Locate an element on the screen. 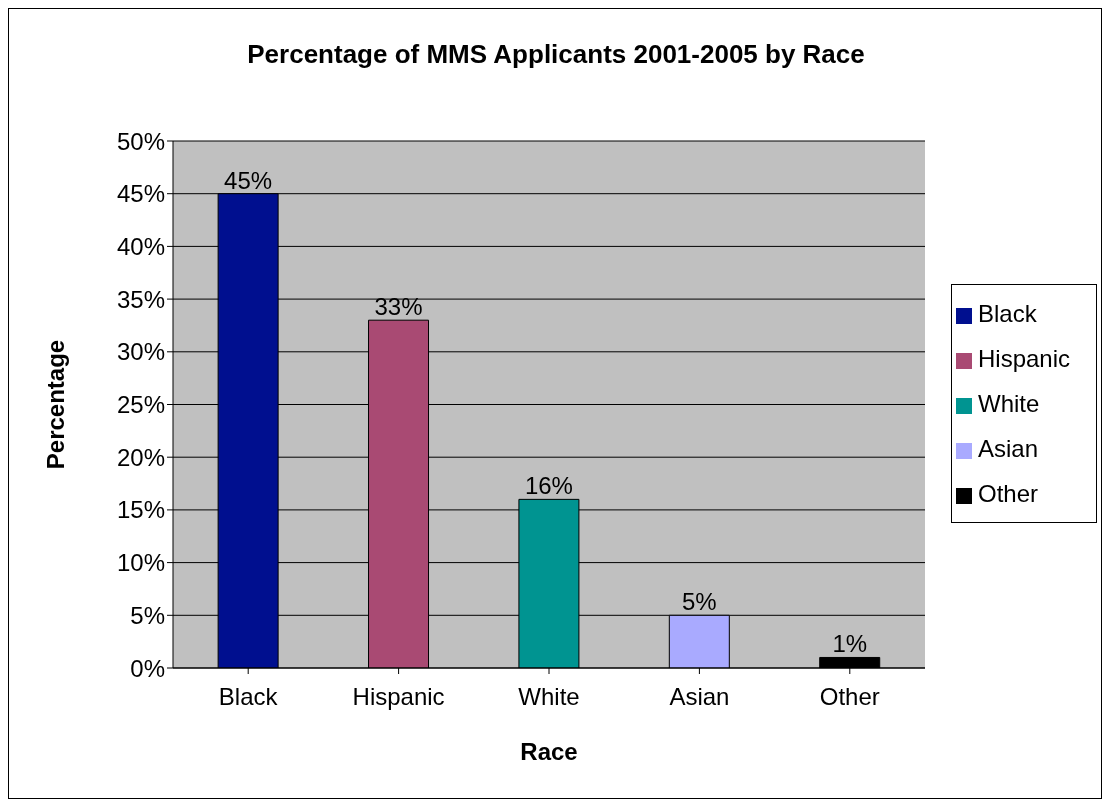 This screenshot has height=807, width=1110. data-label: 45% is located at coordinates (248, 180).